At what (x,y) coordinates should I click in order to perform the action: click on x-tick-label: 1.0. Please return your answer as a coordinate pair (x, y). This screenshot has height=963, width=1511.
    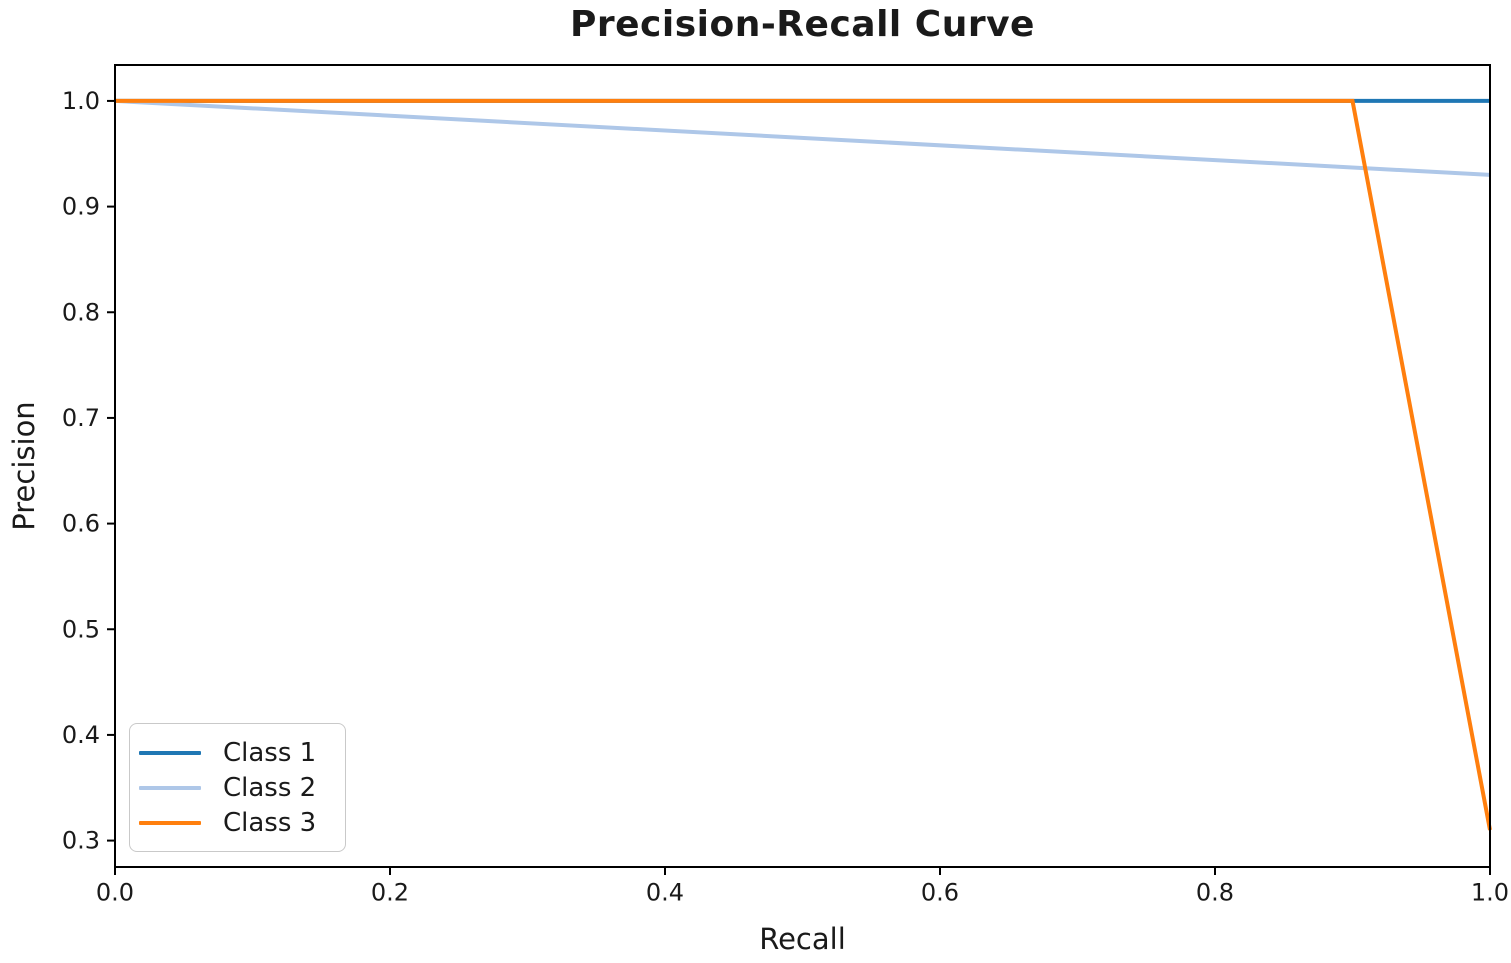
    Looking at the image, I should click on (1490, 893).